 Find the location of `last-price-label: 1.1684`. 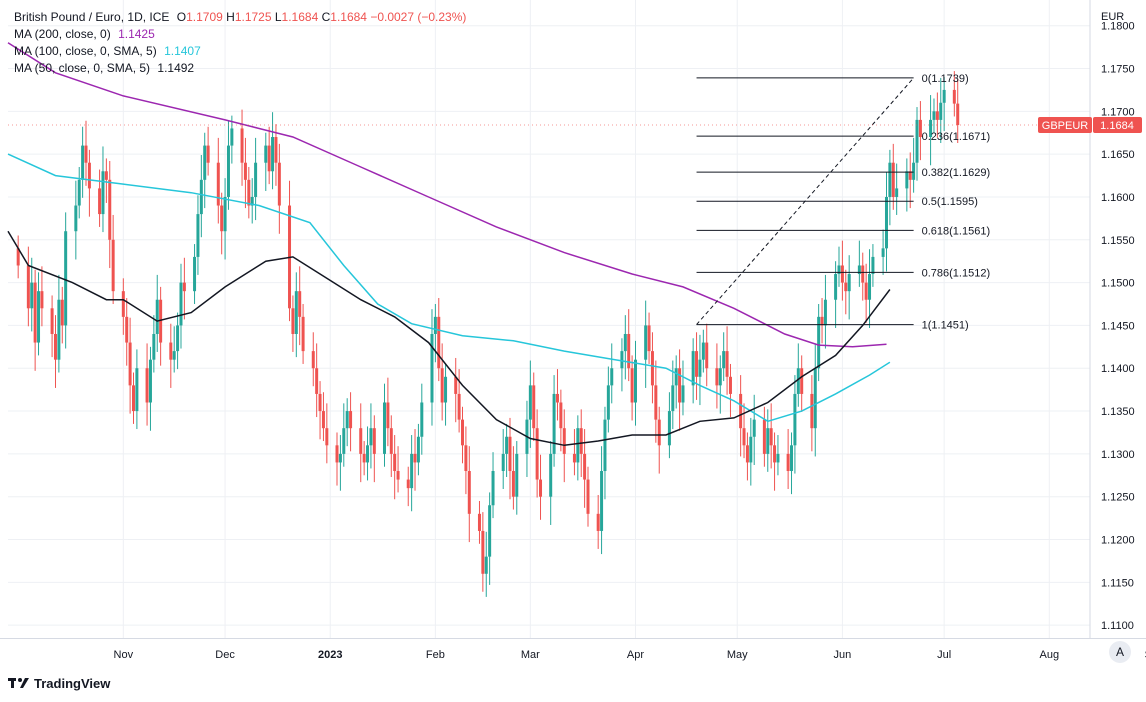

last-price-label: 1.1684 is located at coordinates (1117, 126).